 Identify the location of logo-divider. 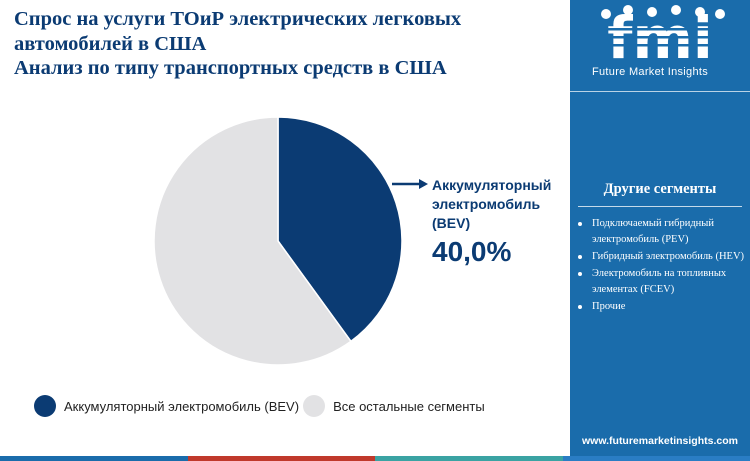
(660, 91).